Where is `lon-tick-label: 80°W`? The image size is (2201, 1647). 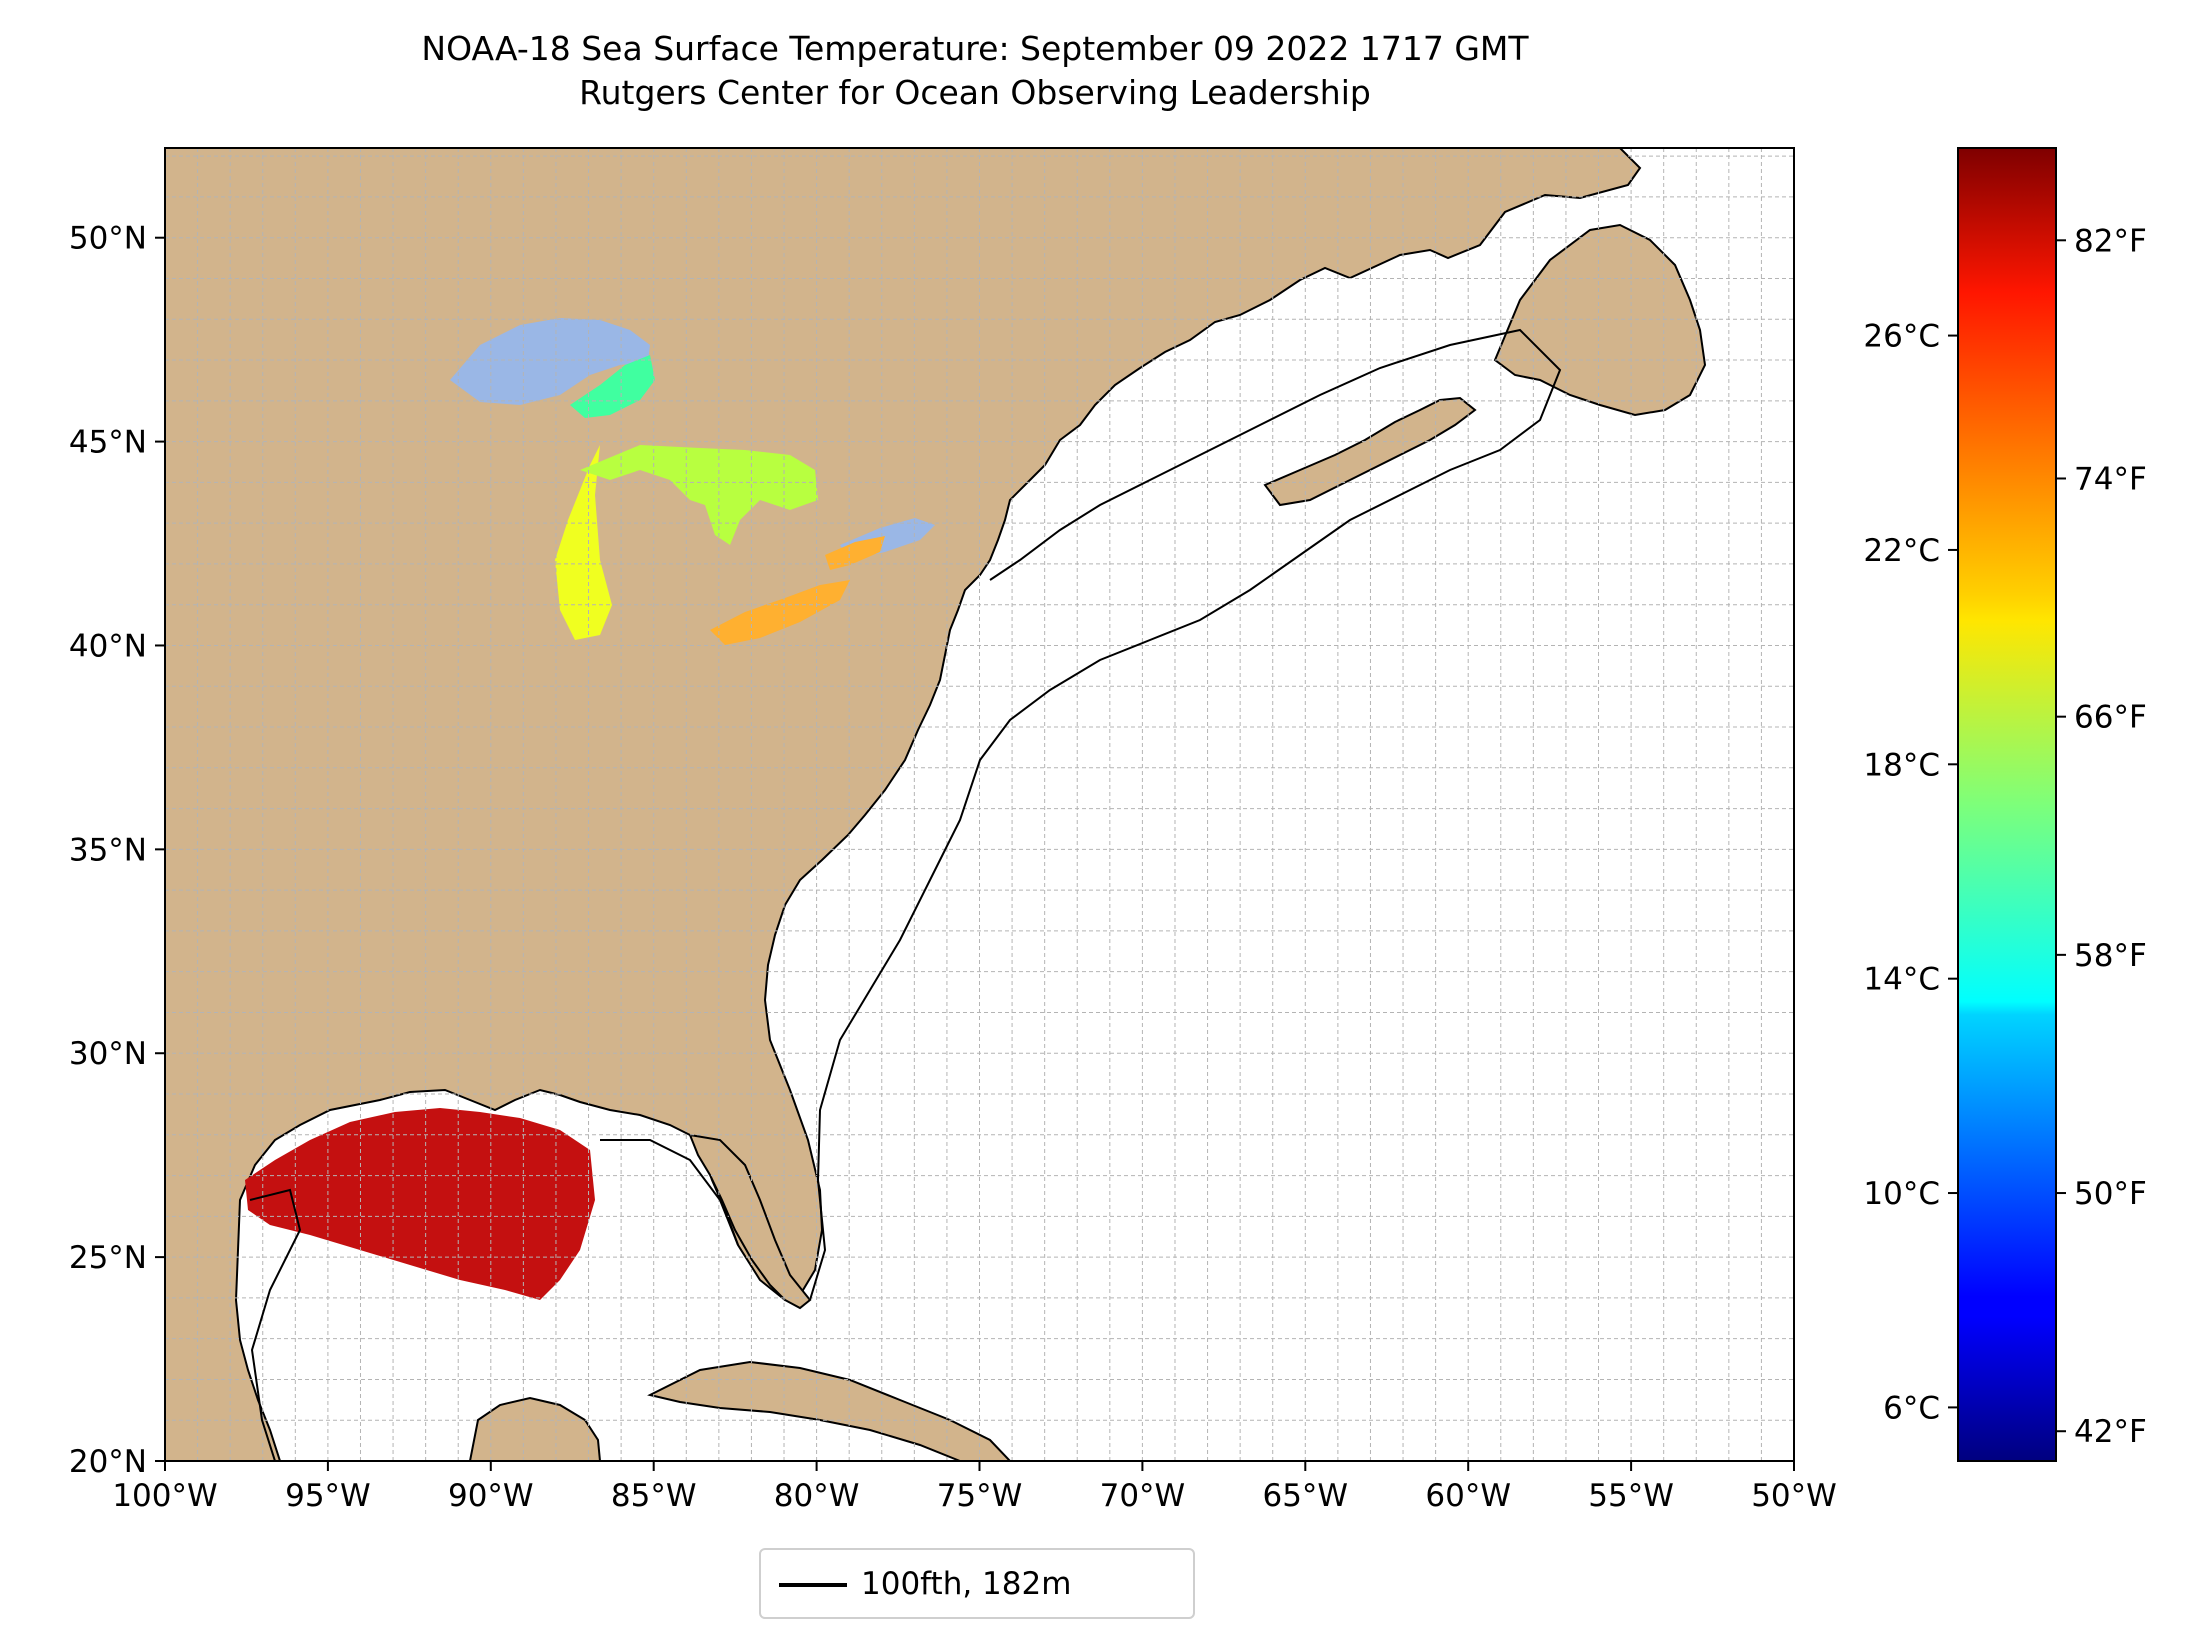 lon-tick-label: 80°W is located at coordinates (817, 1496).